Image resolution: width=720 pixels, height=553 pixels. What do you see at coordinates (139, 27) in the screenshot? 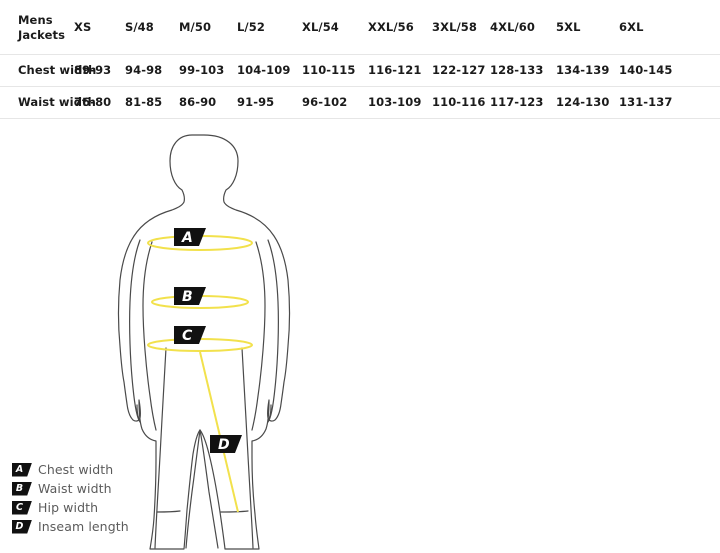
I see `column-header-s48: S/48` at bounding box center [139, 27].